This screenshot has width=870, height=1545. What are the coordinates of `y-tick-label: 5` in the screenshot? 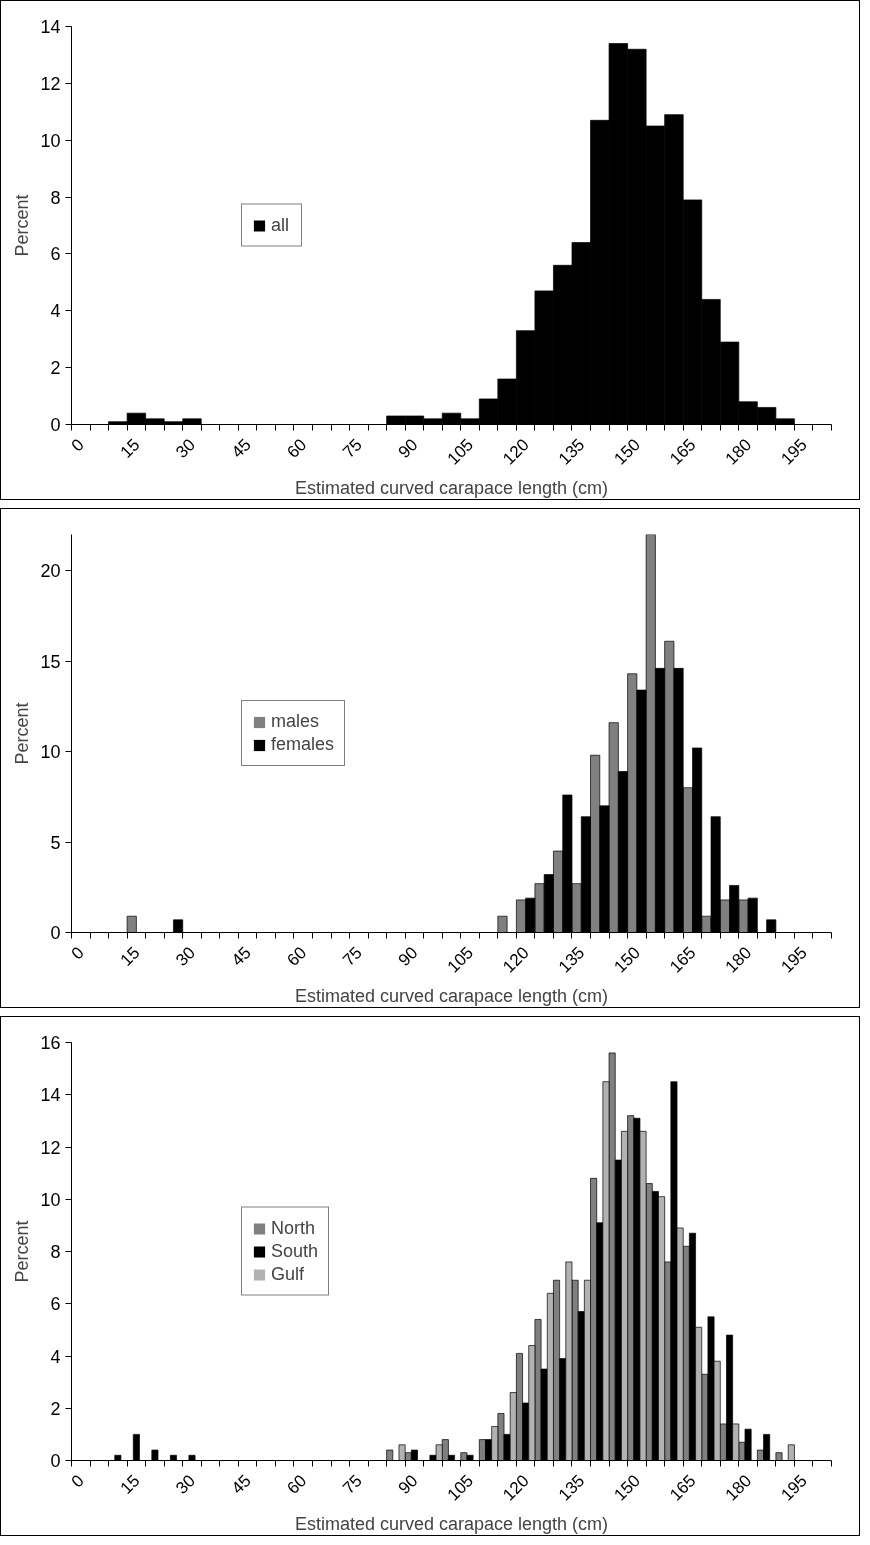 It's located at (55, 842).